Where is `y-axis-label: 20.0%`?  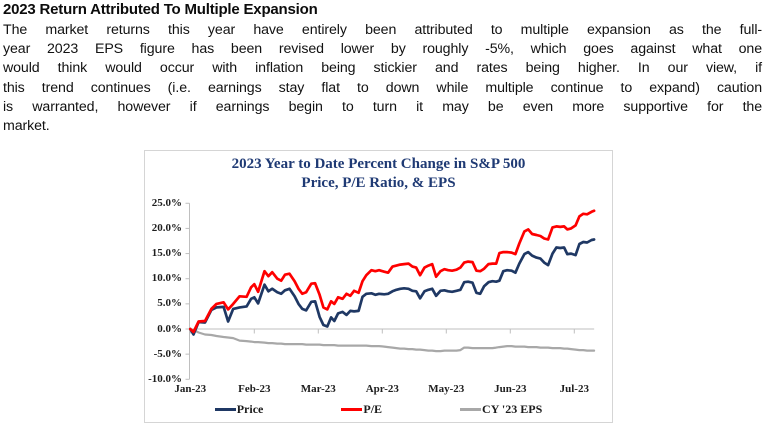
y-axis-label: 20.0% is located at coordinates (166, 227).